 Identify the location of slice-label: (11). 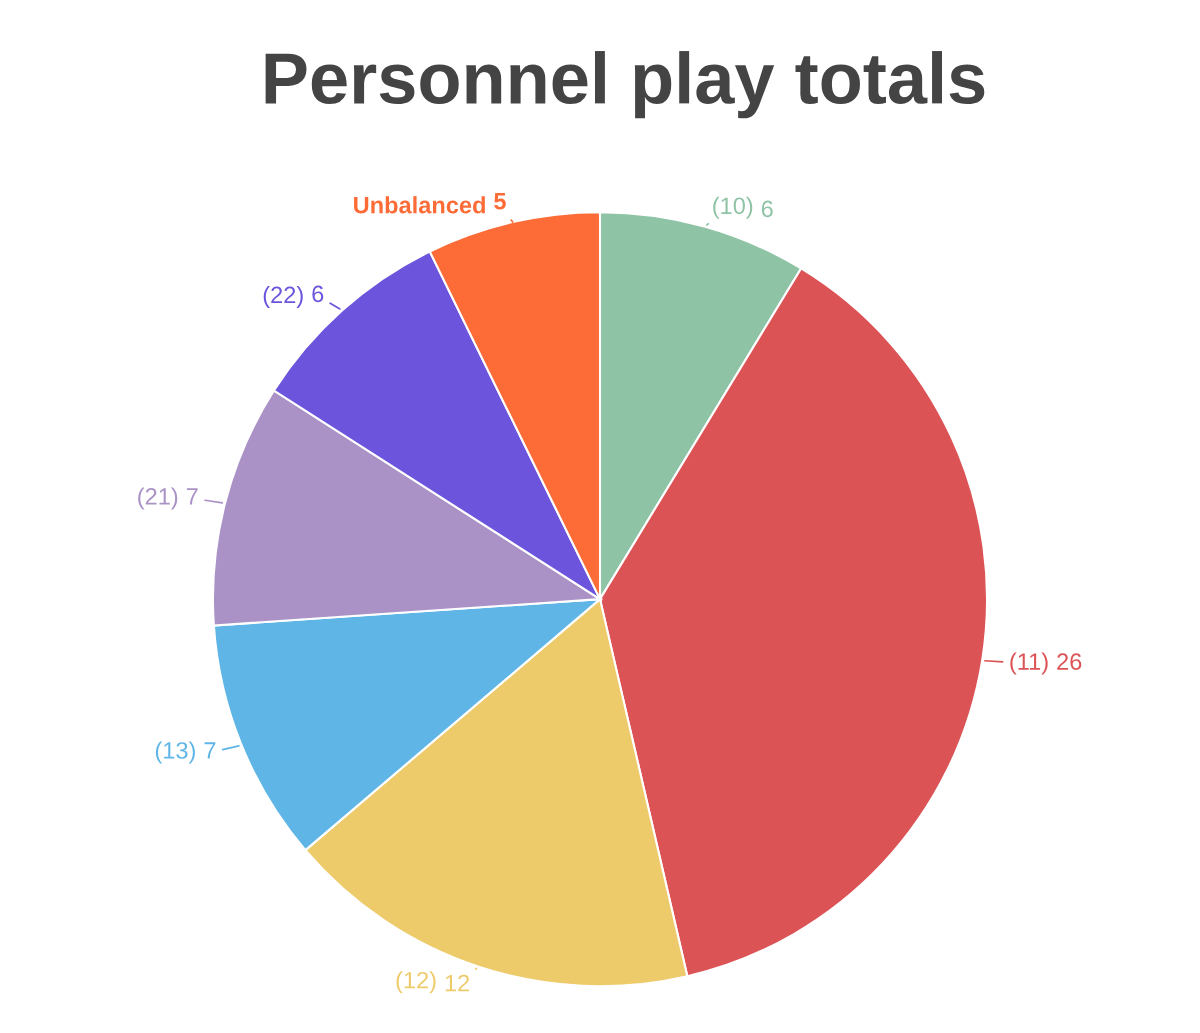
(1029, 663).